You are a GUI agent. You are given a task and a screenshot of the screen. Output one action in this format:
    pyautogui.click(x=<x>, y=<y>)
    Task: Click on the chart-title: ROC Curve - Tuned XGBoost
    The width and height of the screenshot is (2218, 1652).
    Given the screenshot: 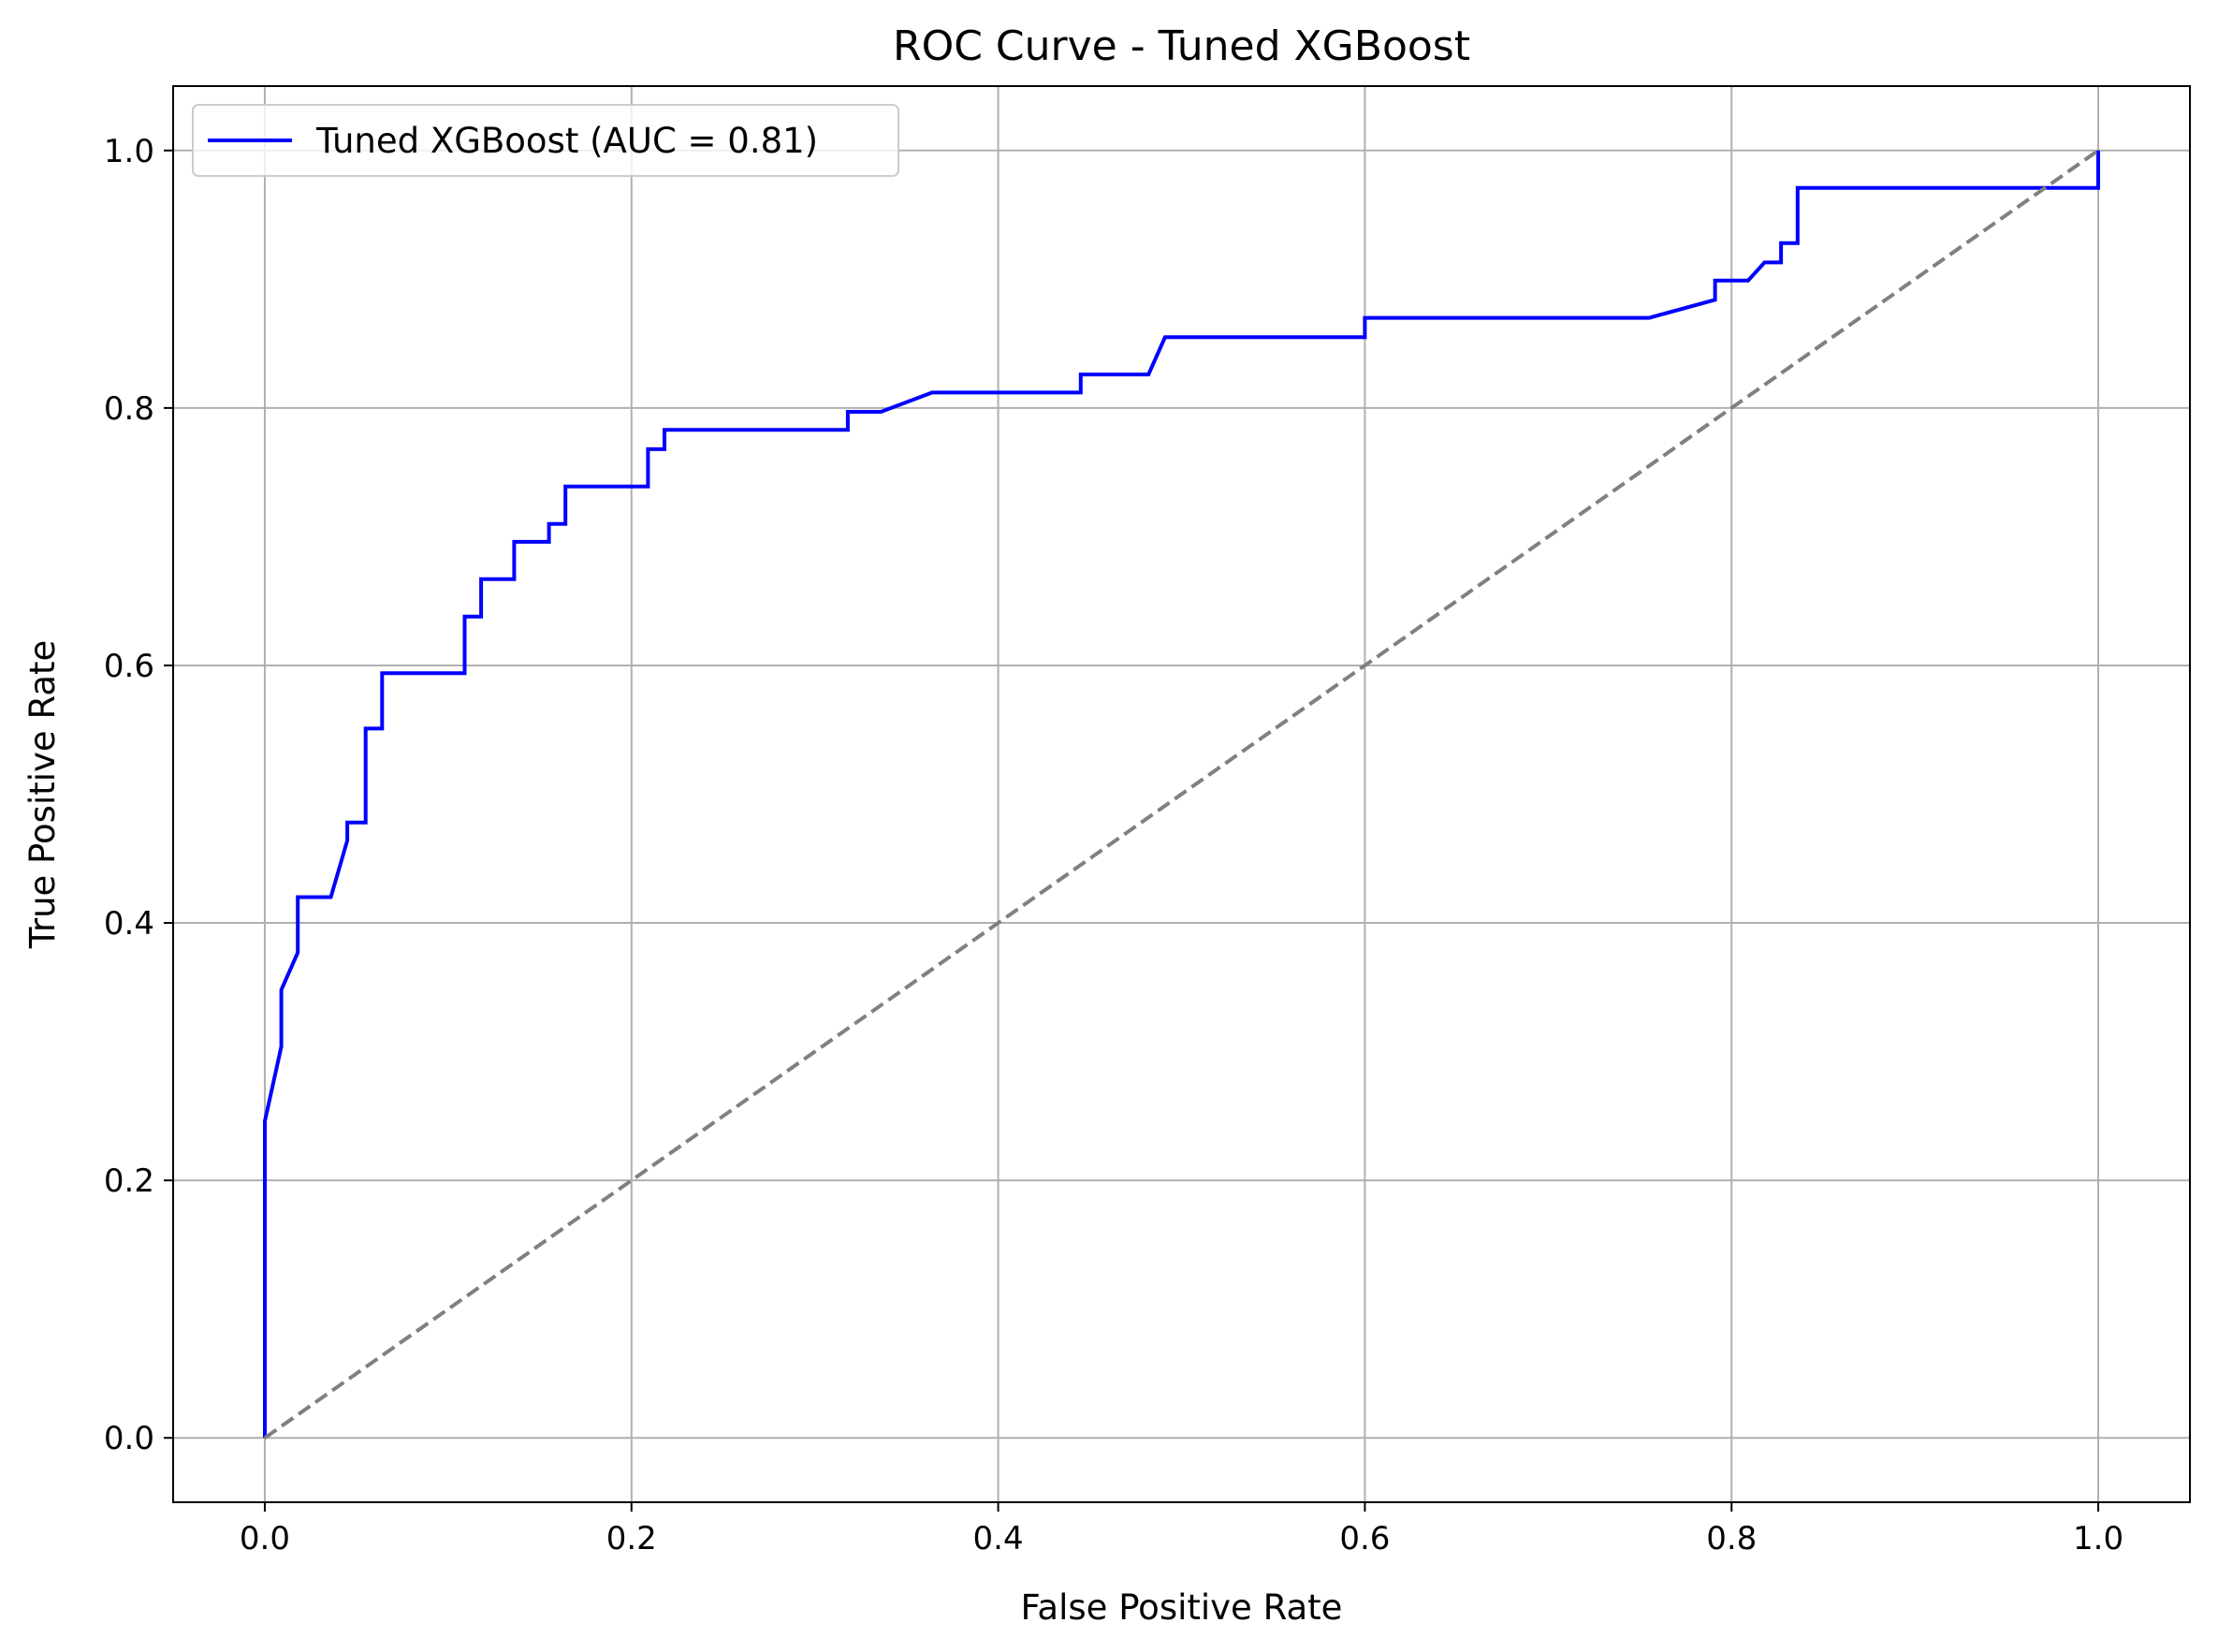 What is the action you would take?
    pyautogui.click(x=1182, y=46)
    